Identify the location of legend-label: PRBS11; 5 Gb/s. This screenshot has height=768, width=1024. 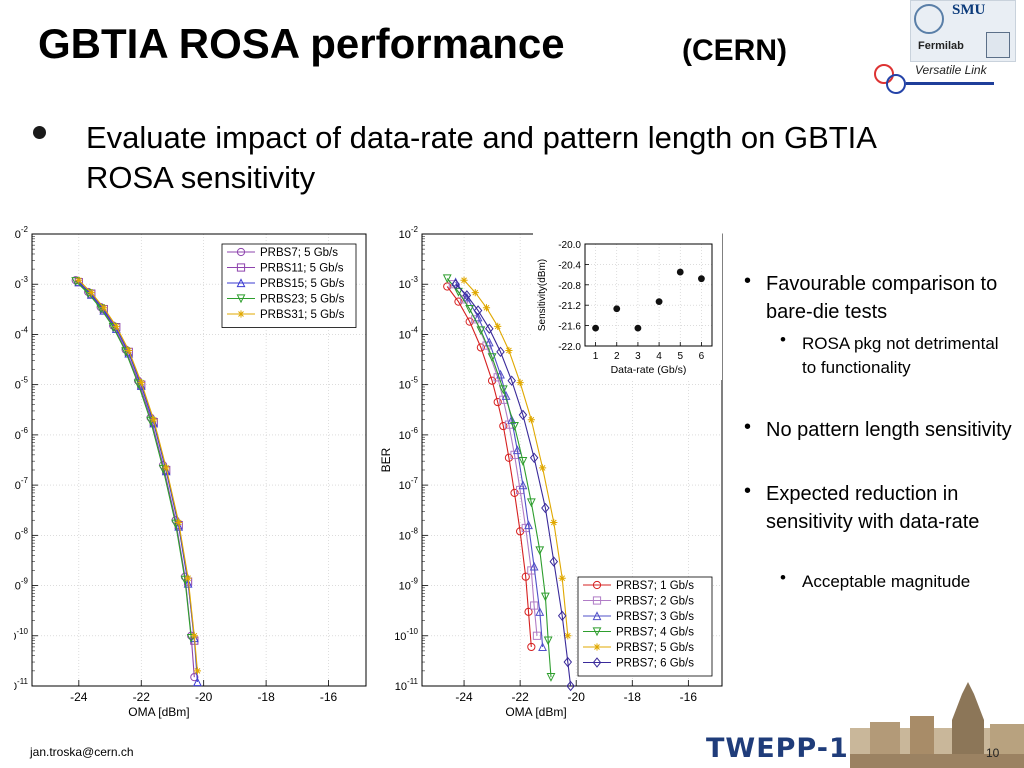
(302, 269).